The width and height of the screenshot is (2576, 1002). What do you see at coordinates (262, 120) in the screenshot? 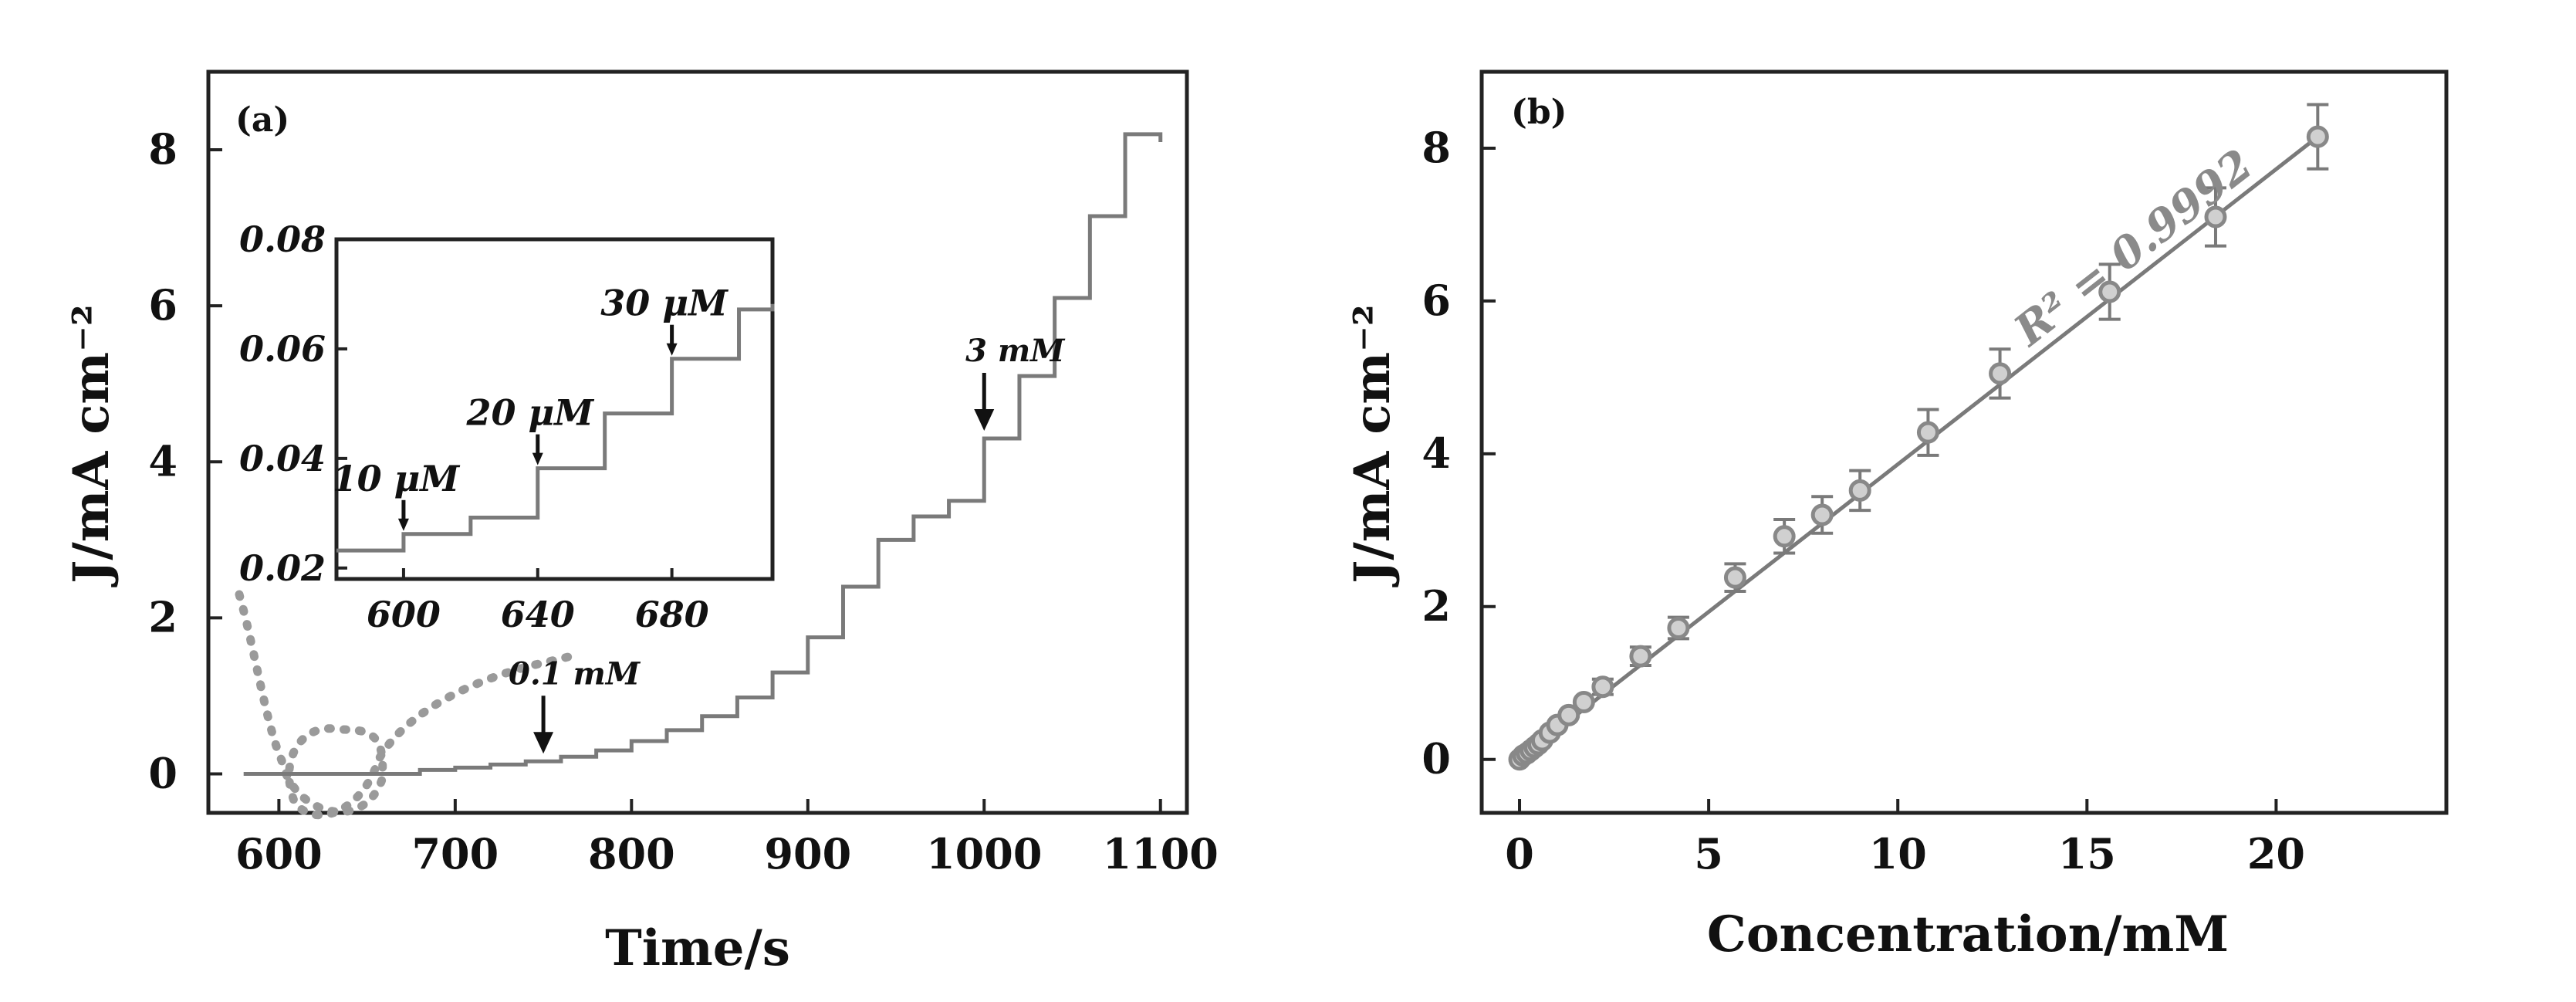
I see `panel-a-label: (a)` at bounding box center [262, 120].